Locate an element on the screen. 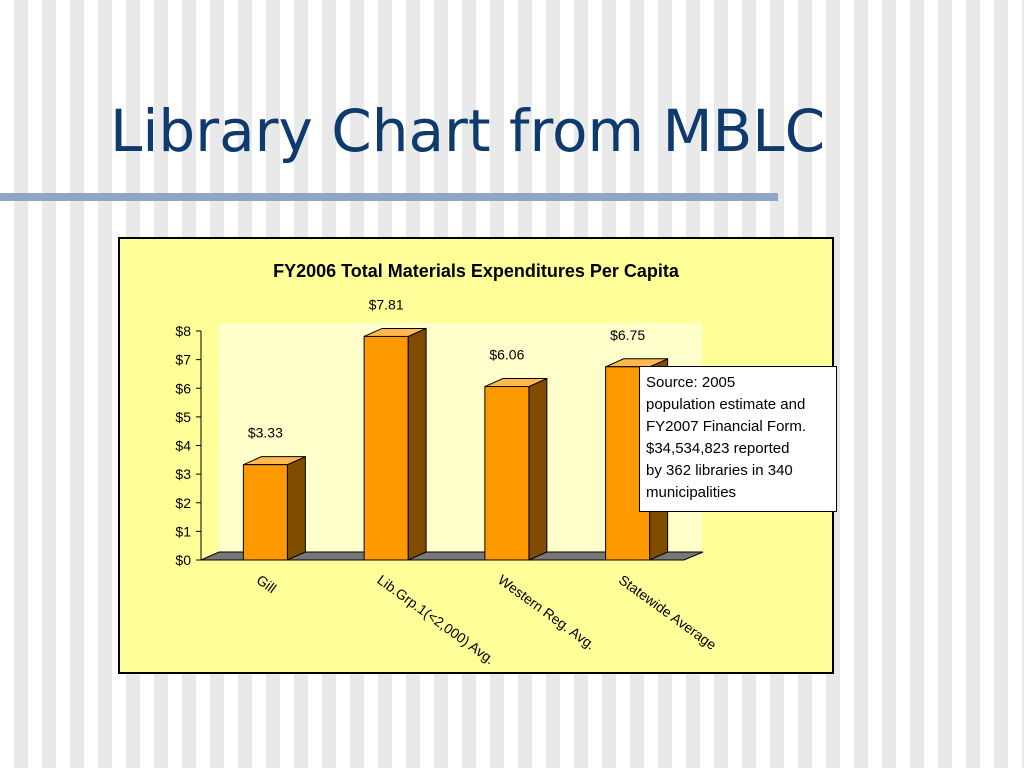  category-label: Lib.Grp.1(<2,000) Avg. is located at coordinates (435, 619).